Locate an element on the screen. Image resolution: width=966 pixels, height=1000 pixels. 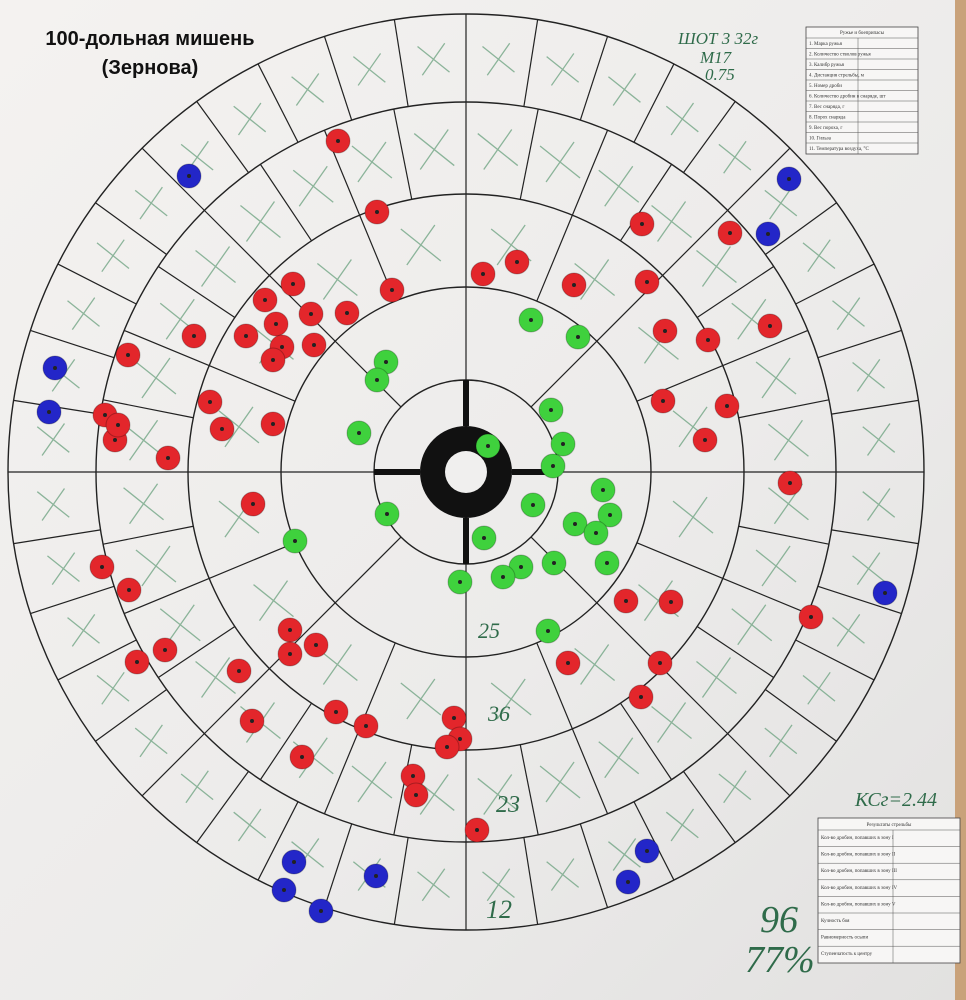
note-ring-2: 25 is located at coordinates (489, 630).